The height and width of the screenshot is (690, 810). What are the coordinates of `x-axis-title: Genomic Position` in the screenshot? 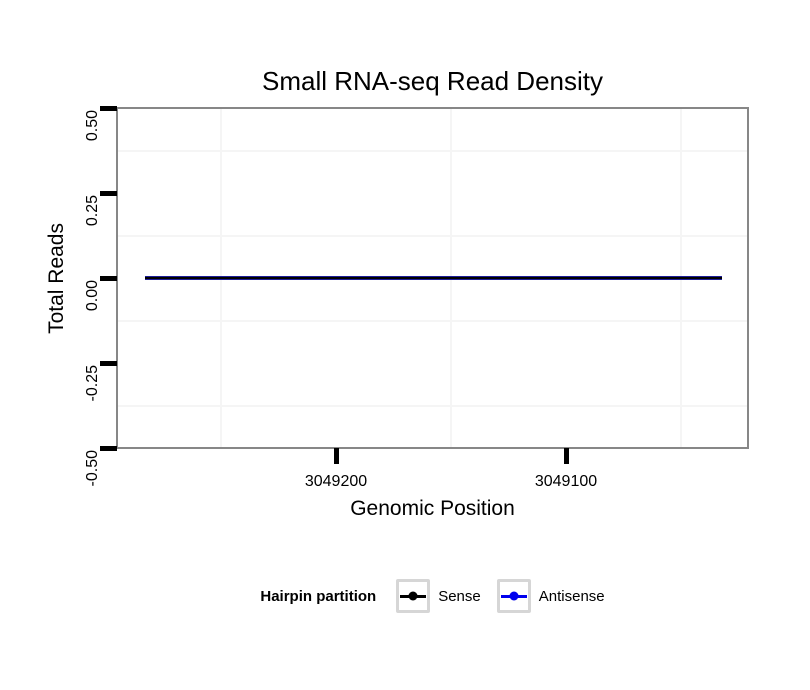 It's located at (432, 508).